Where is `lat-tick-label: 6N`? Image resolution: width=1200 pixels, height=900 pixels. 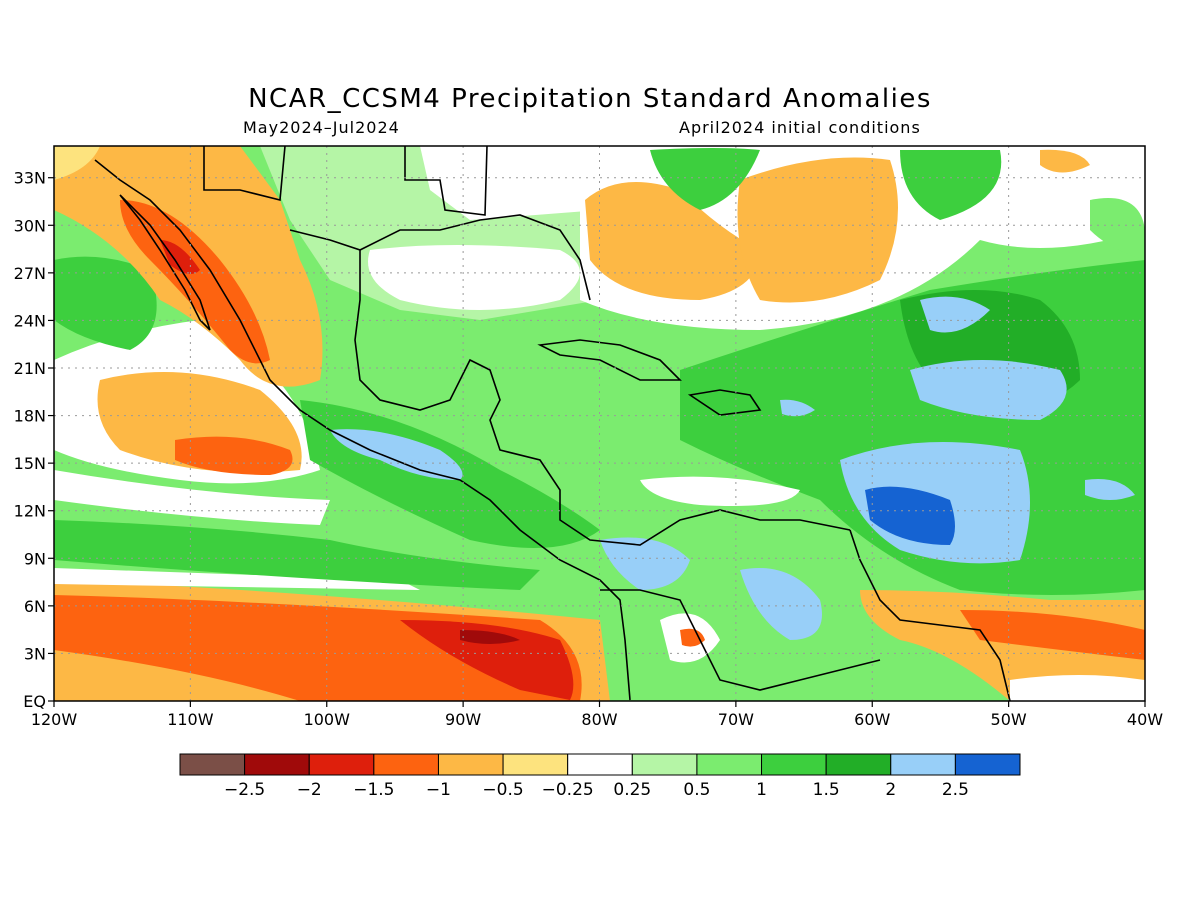
lat-tick-label: 6N is located at coordinates (35, 606).